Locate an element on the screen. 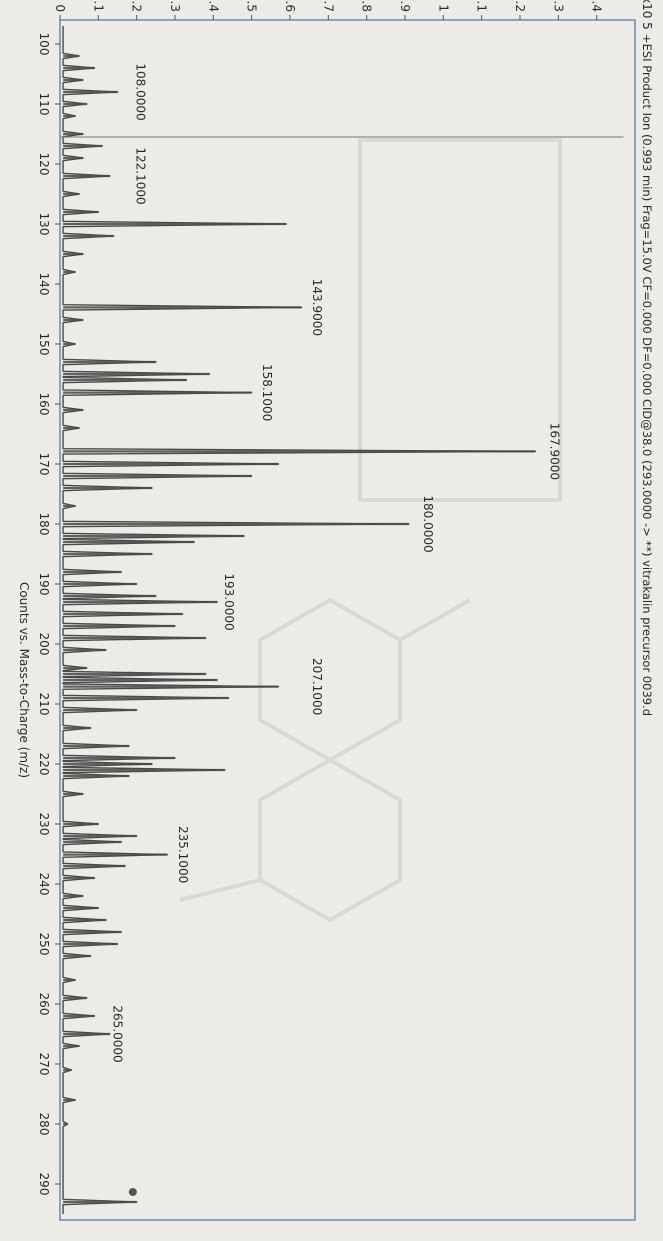  x-tick-label: 270 is located at coordinates (44, 1064).